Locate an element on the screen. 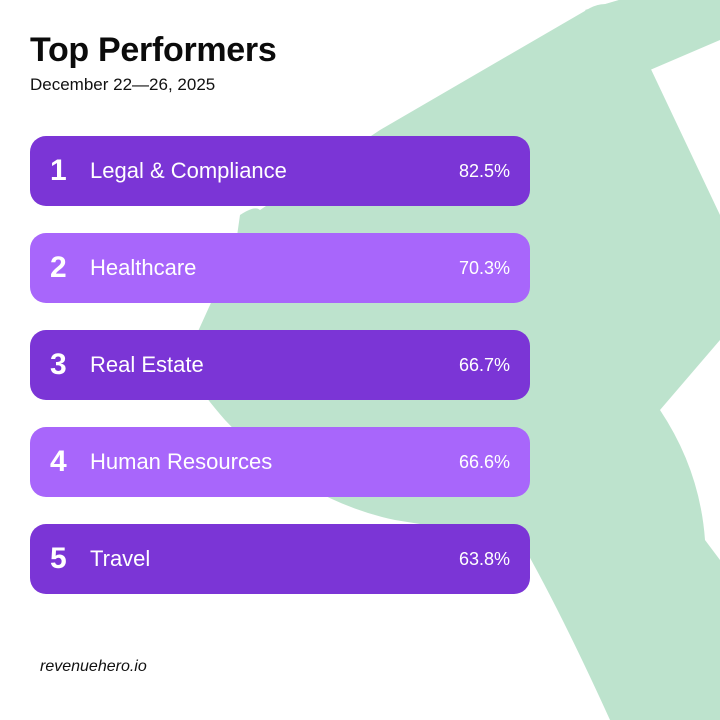 The width and height of the screenshot is (720, 720). category-name: Legal & Compliance is located at coordinates (188, 170).